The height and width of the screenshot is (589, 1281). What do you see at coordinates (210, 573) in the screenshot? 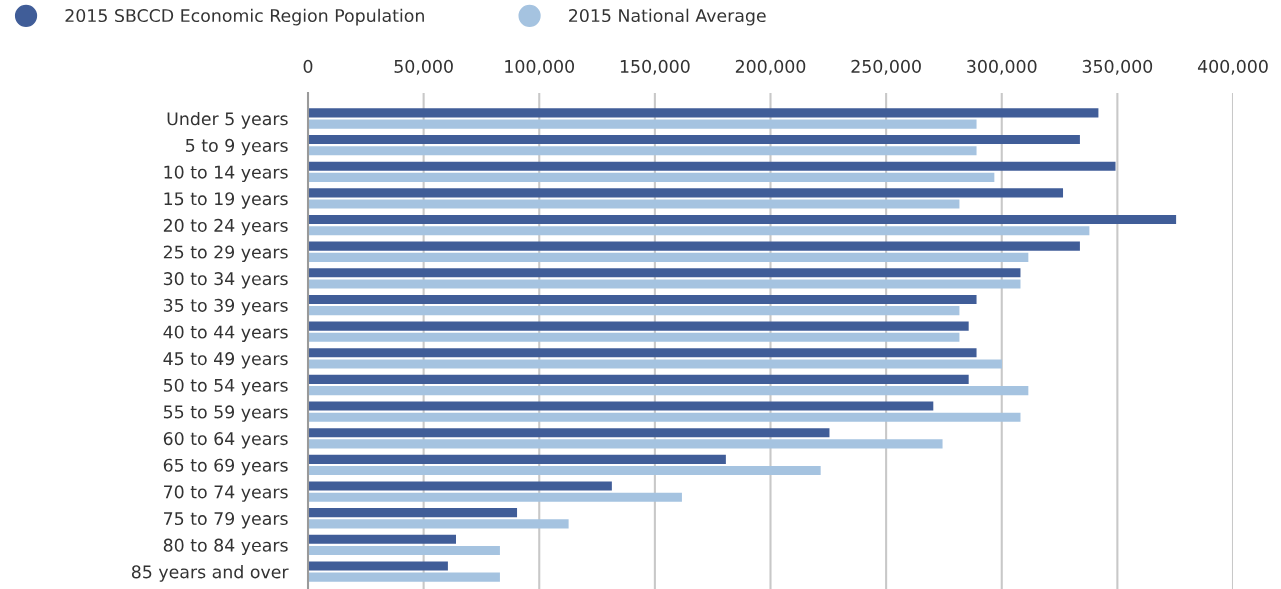
I see `y-tick-label: 85 years and over` at bounding box center [210, 573].